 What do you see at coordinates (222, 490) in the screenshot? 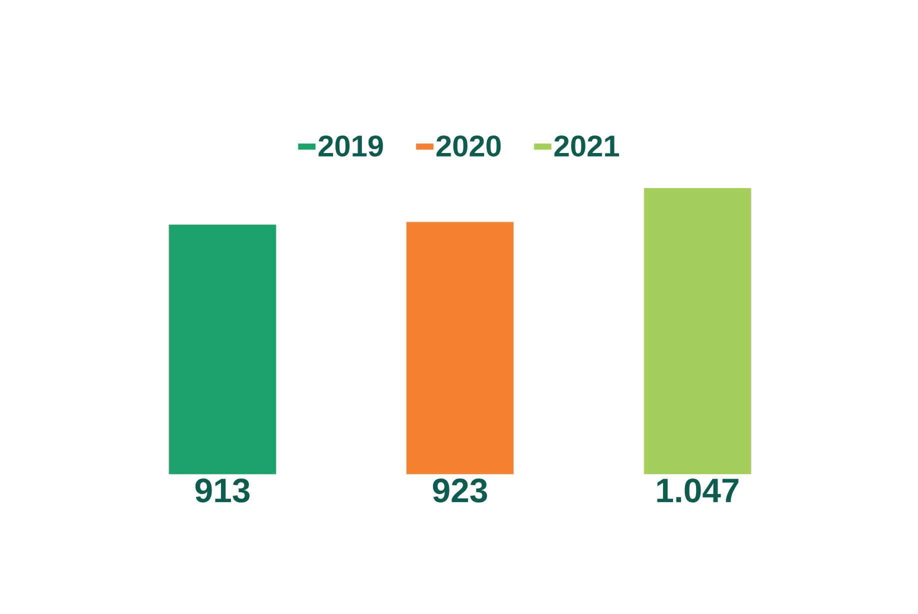
I see `data-label: 913` at bounding box center [222, 490].